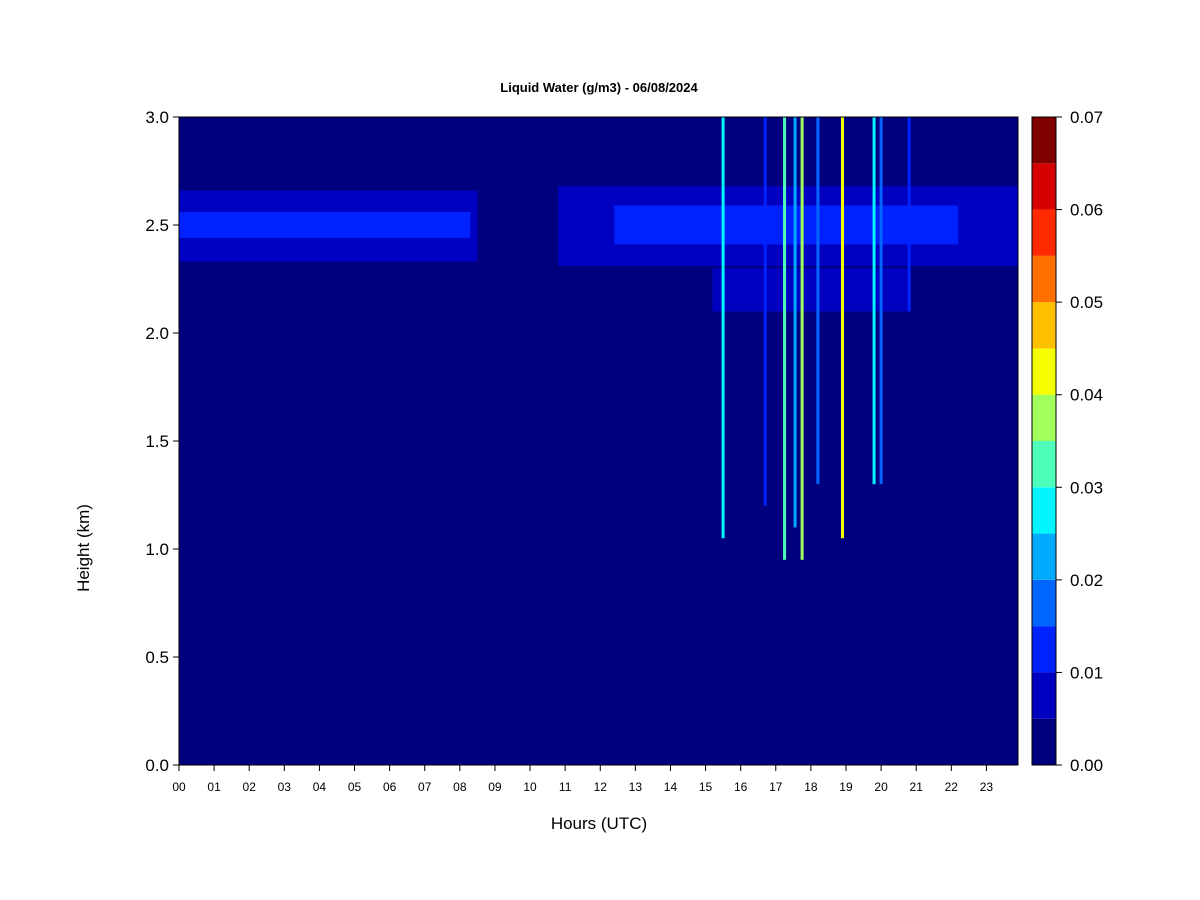 Image resolution: width=1200 pixels, height=900 pixels. Describe the element at coordinates (157, 441) in the screenshot. I see `y-tick-label: 1.5` at that location.